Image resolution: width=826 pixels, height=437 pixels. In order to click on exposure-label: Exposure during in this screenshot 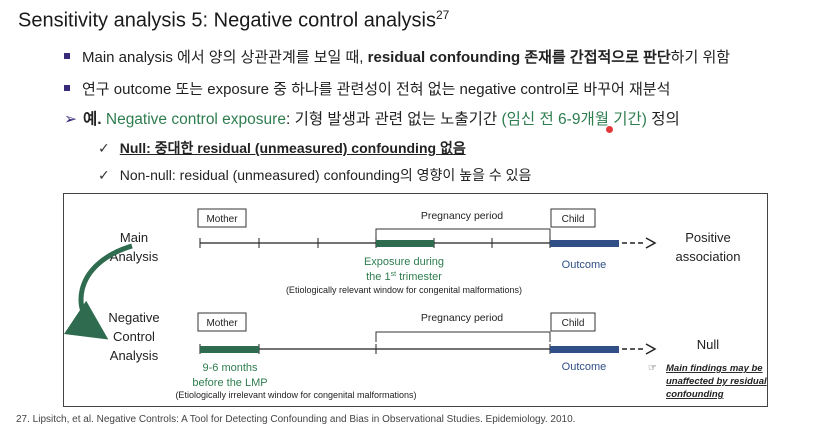, I will do `click(404, 262)`.